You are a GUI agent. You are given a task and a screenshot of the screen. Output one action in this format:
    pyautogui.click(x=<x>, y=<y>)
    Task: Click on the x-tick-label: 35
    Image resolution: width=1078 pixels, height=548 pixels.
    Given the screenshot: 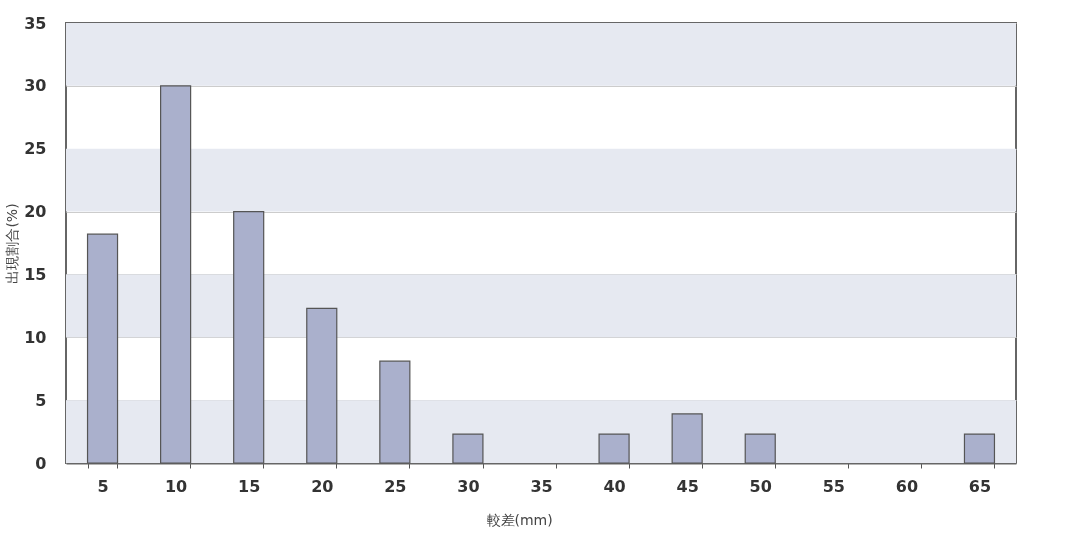 What is the action you would take?
    pyautogui.click(x=541, y=486)
    